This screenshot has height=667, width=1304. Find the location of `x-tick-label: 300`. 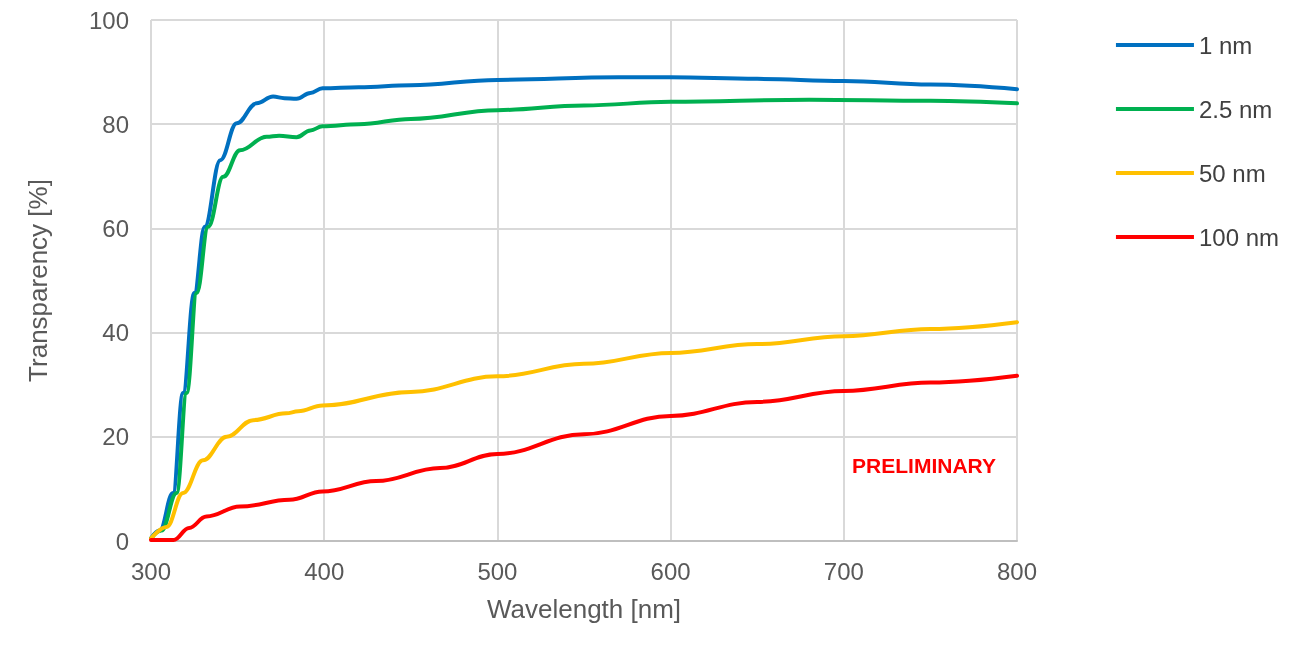

x-tick-label: 300 is located at coordinates (151, 571).